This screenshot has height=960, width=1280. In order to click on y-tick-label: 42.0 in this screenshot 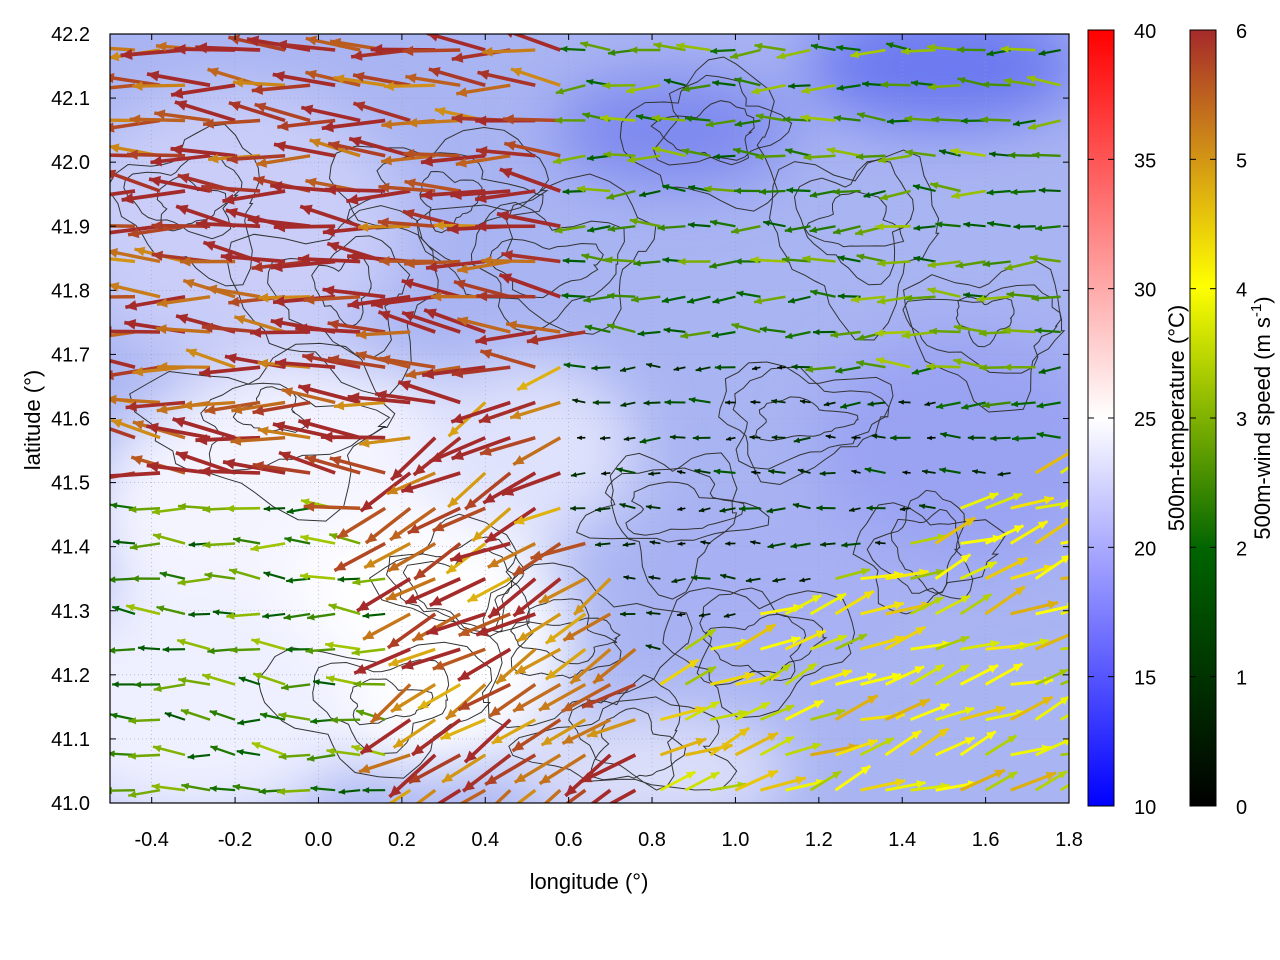, I will do `click(70, 163)`.